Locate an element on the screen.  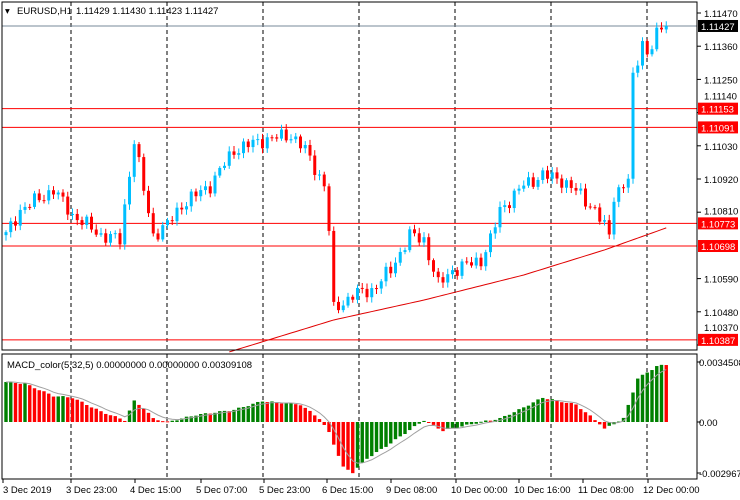
price-tick-label: 1.10370 is located at coordinates (721, 328).